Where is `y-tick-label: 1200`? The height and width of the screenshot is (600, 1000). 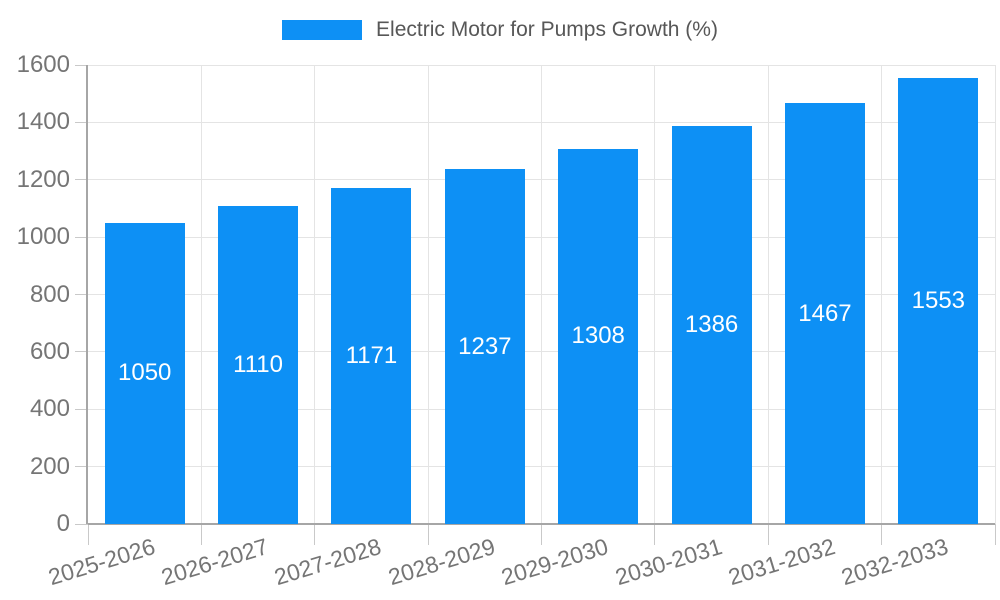 y-tick-label: 1200 is located at coordinates (43, 179).